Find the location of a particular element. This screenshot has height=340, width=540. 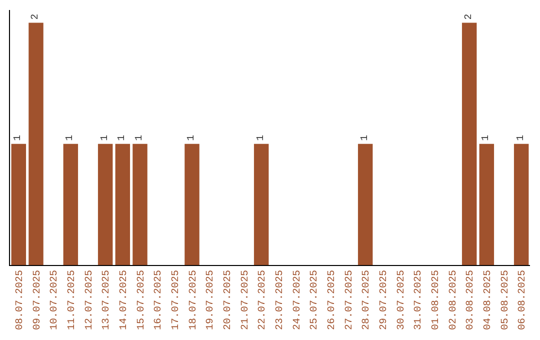

x-tick-label: 16.07.2025 is located at coordinates (159, 300).